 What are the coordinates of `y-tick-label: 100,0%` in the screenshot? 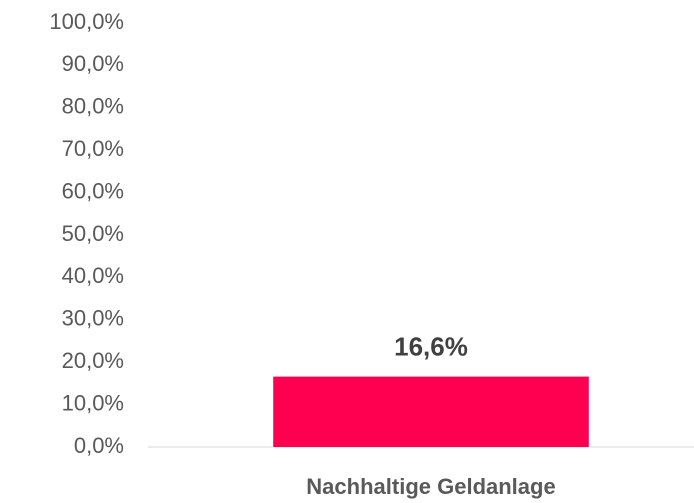 It's located at (86, 21).